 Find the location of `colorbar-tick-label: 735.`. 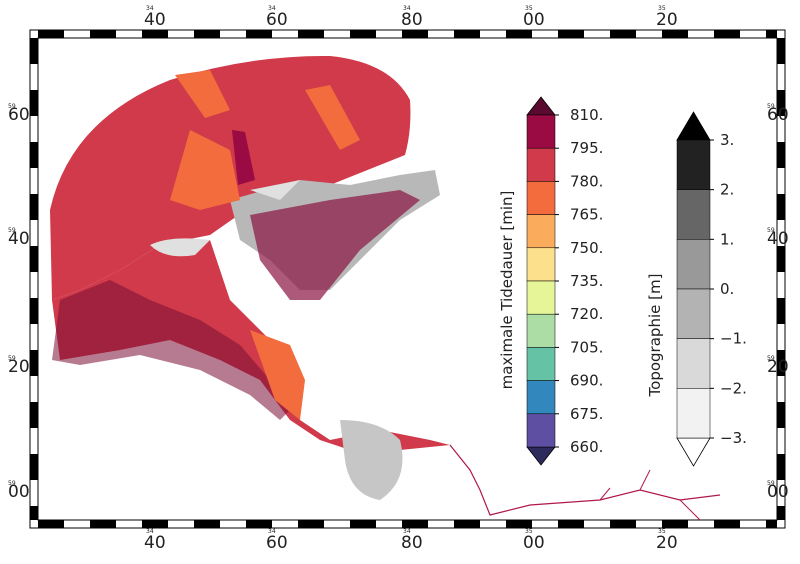

colorbar-tick-label: 735. is located at coordinates (586, 281).